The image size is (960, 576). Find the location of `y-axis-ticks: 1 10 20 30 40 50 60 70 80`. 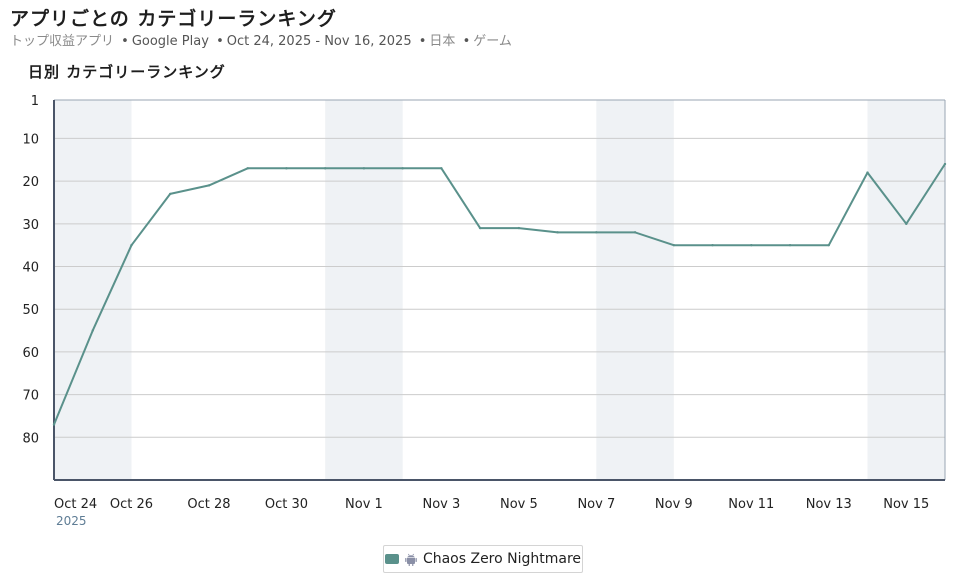

y-axis-ticks: 1 10 20 30 40 50 60 70 80 is located at coordinates (30, 270).